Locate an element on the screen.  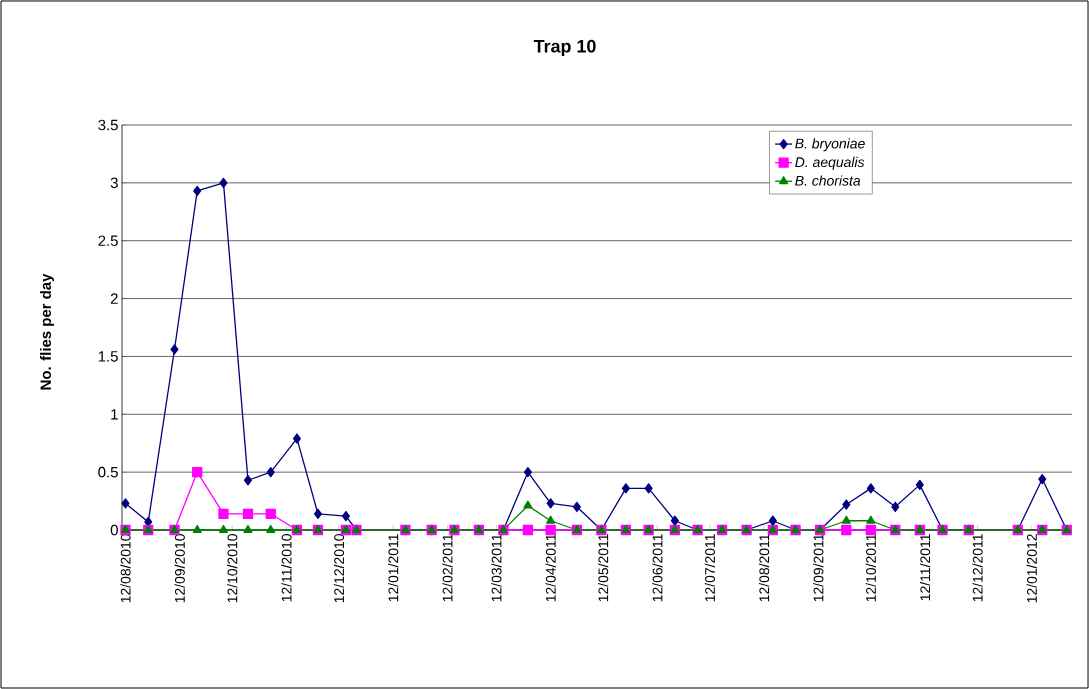
legend-label: B. bryoniae is located at coordinates (830, 145).